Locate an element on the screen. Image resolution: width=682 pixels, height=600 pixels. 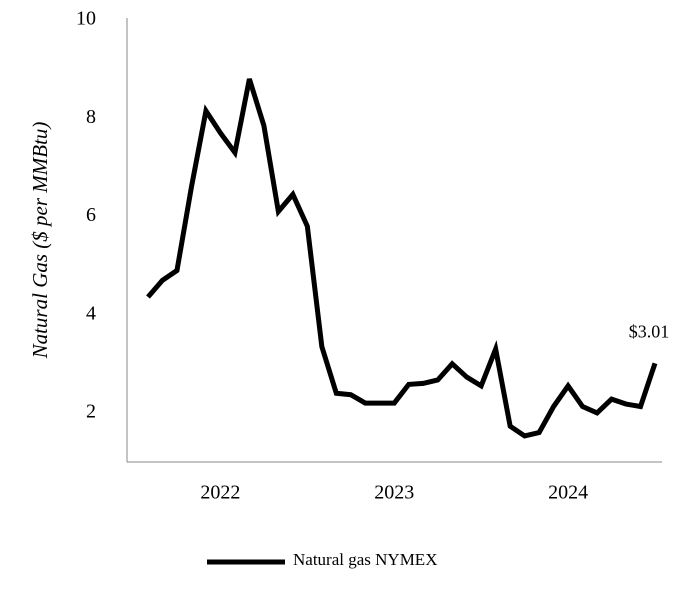
x-tick-label: 2022 is located at coordinates (220, 493).